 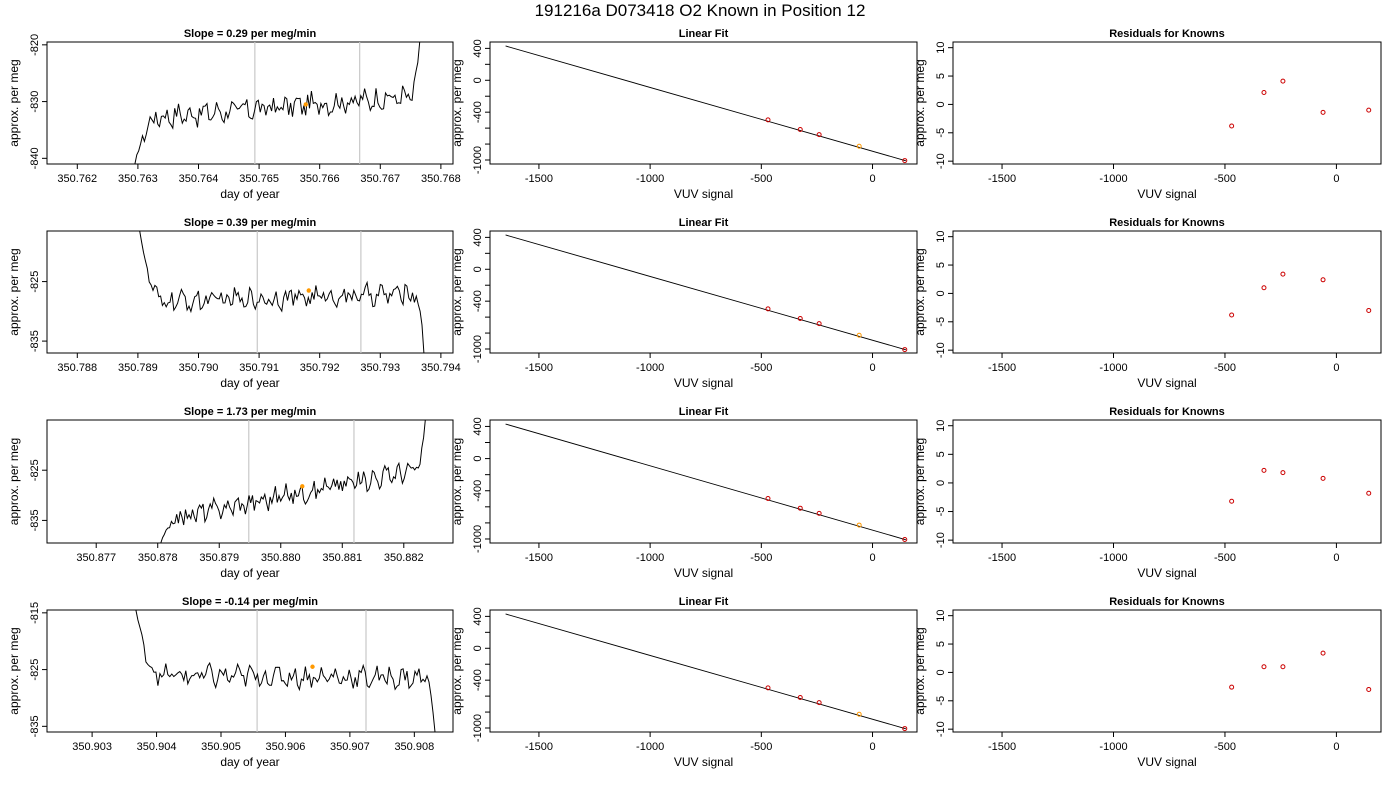 What do you see at coordinates (704, 34) in the screenshot?
I see `fit-title: Linear Fit` at bounding box center [704, 34].